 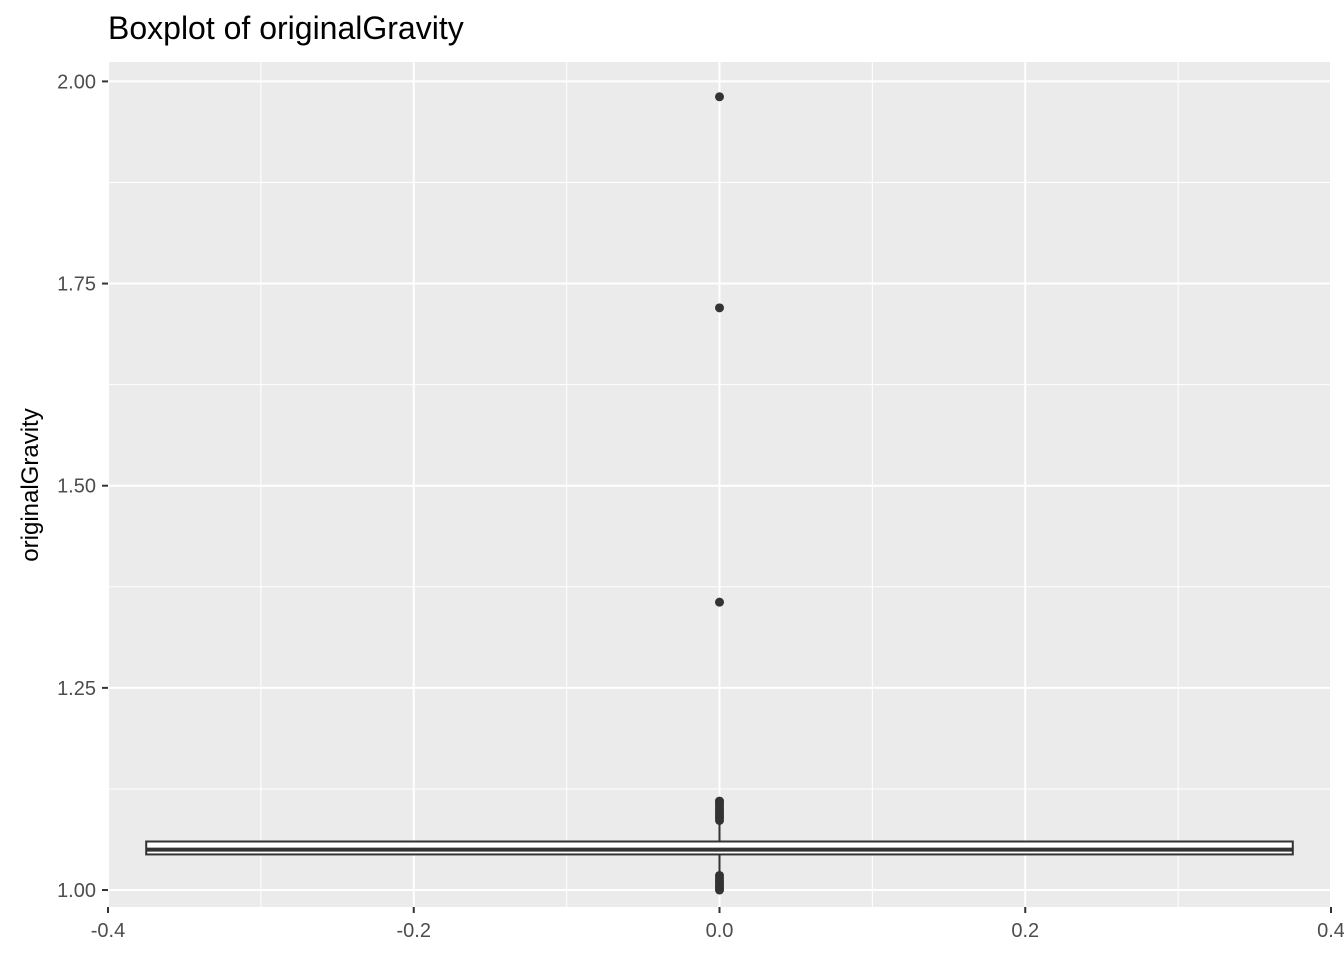 I want to click on y-tick-label: 1.50, so click(x=76, y=487).